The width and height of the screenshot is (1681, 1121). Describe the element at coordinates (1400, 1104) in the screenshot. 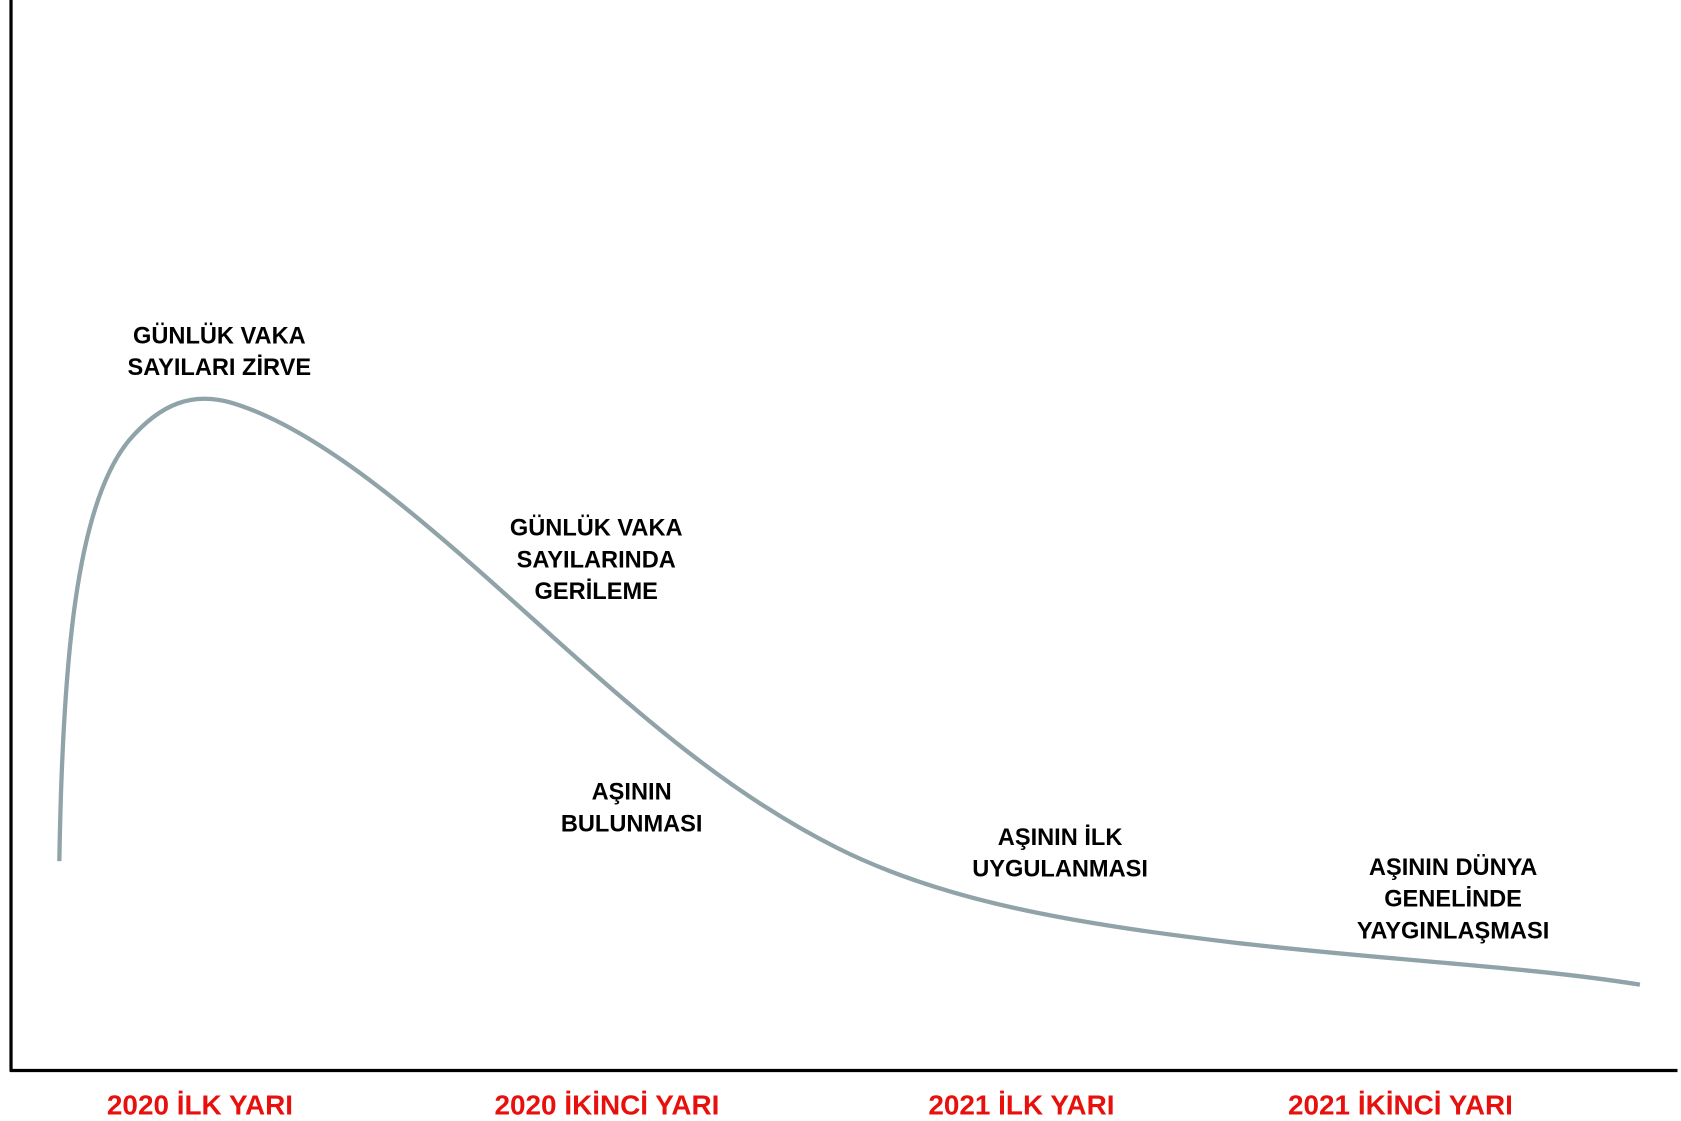

I see `period-label: 2021 İKİNCİ YARI` at that location.